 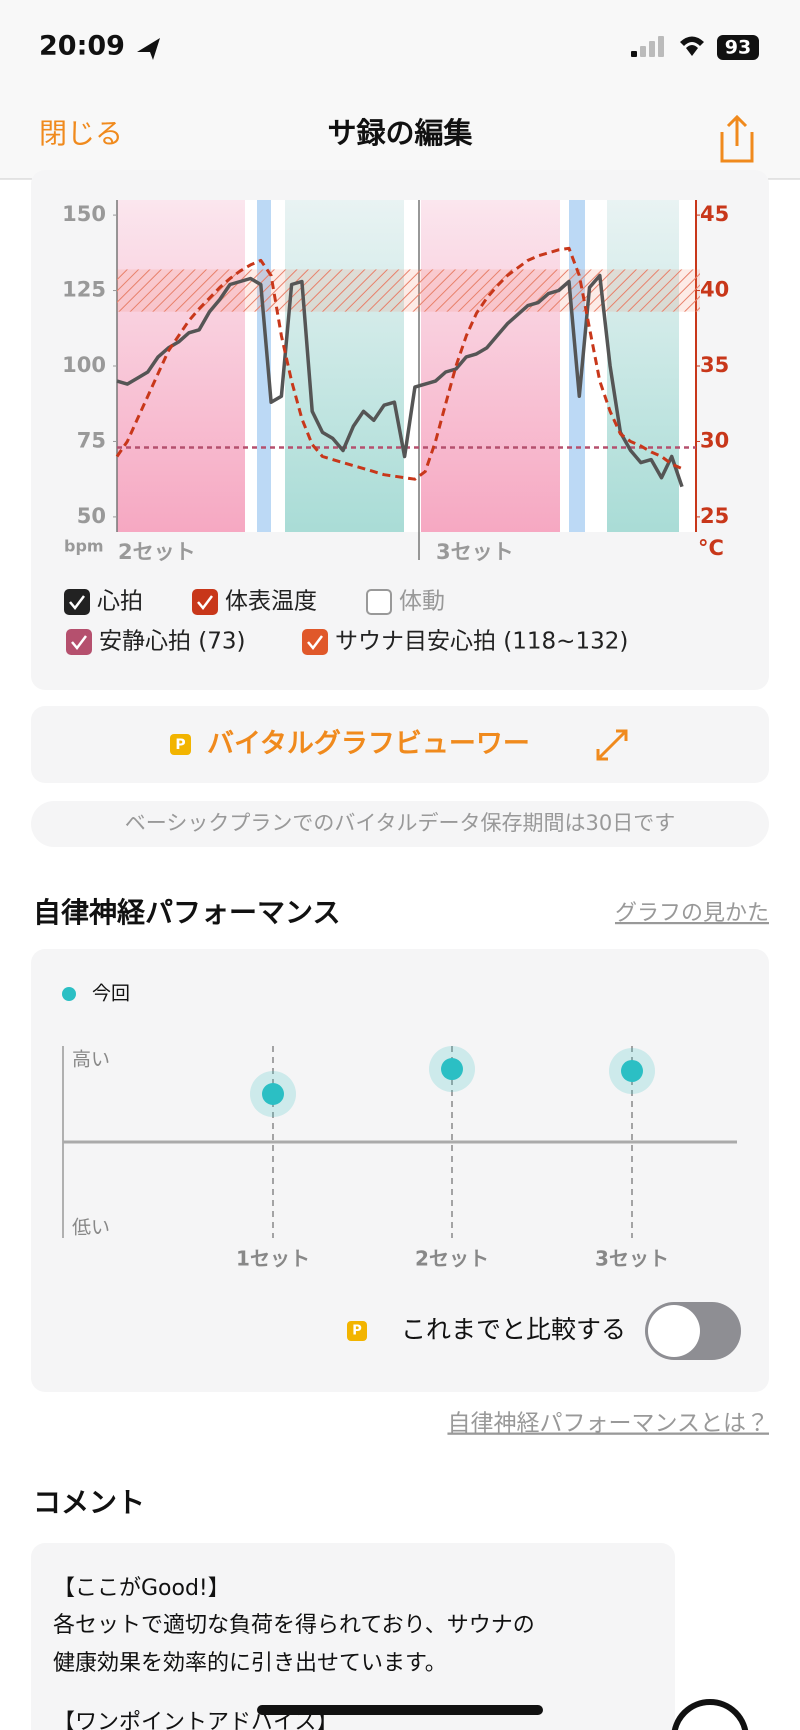 I want to click on home-indicator, so click(x=400, y=1710).